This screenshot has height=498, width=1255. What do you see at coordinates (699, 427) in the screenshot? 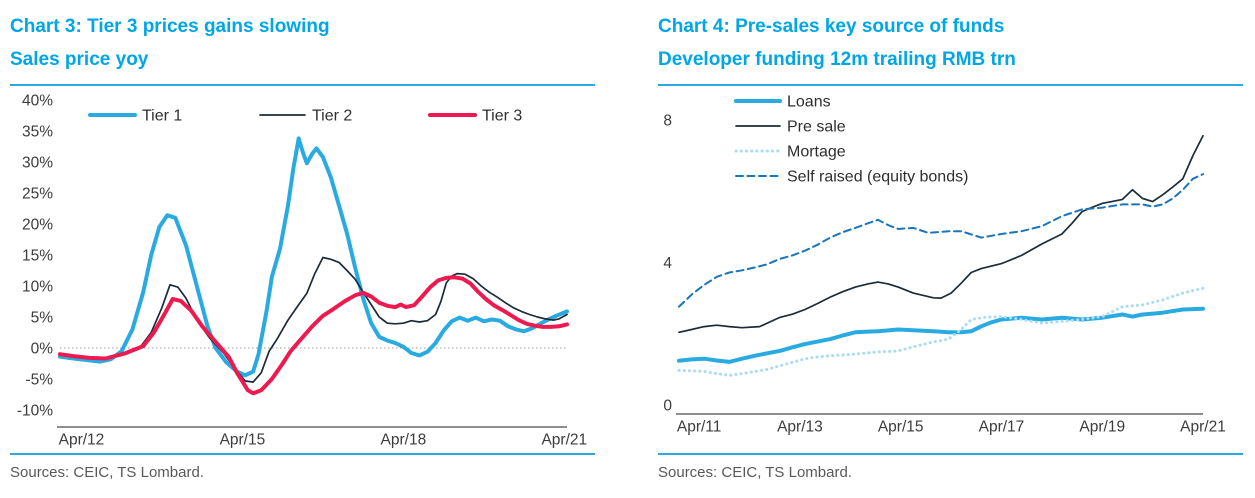
I see `x-axis-tick-label: Apr/11` at bounding box center [699, 427].